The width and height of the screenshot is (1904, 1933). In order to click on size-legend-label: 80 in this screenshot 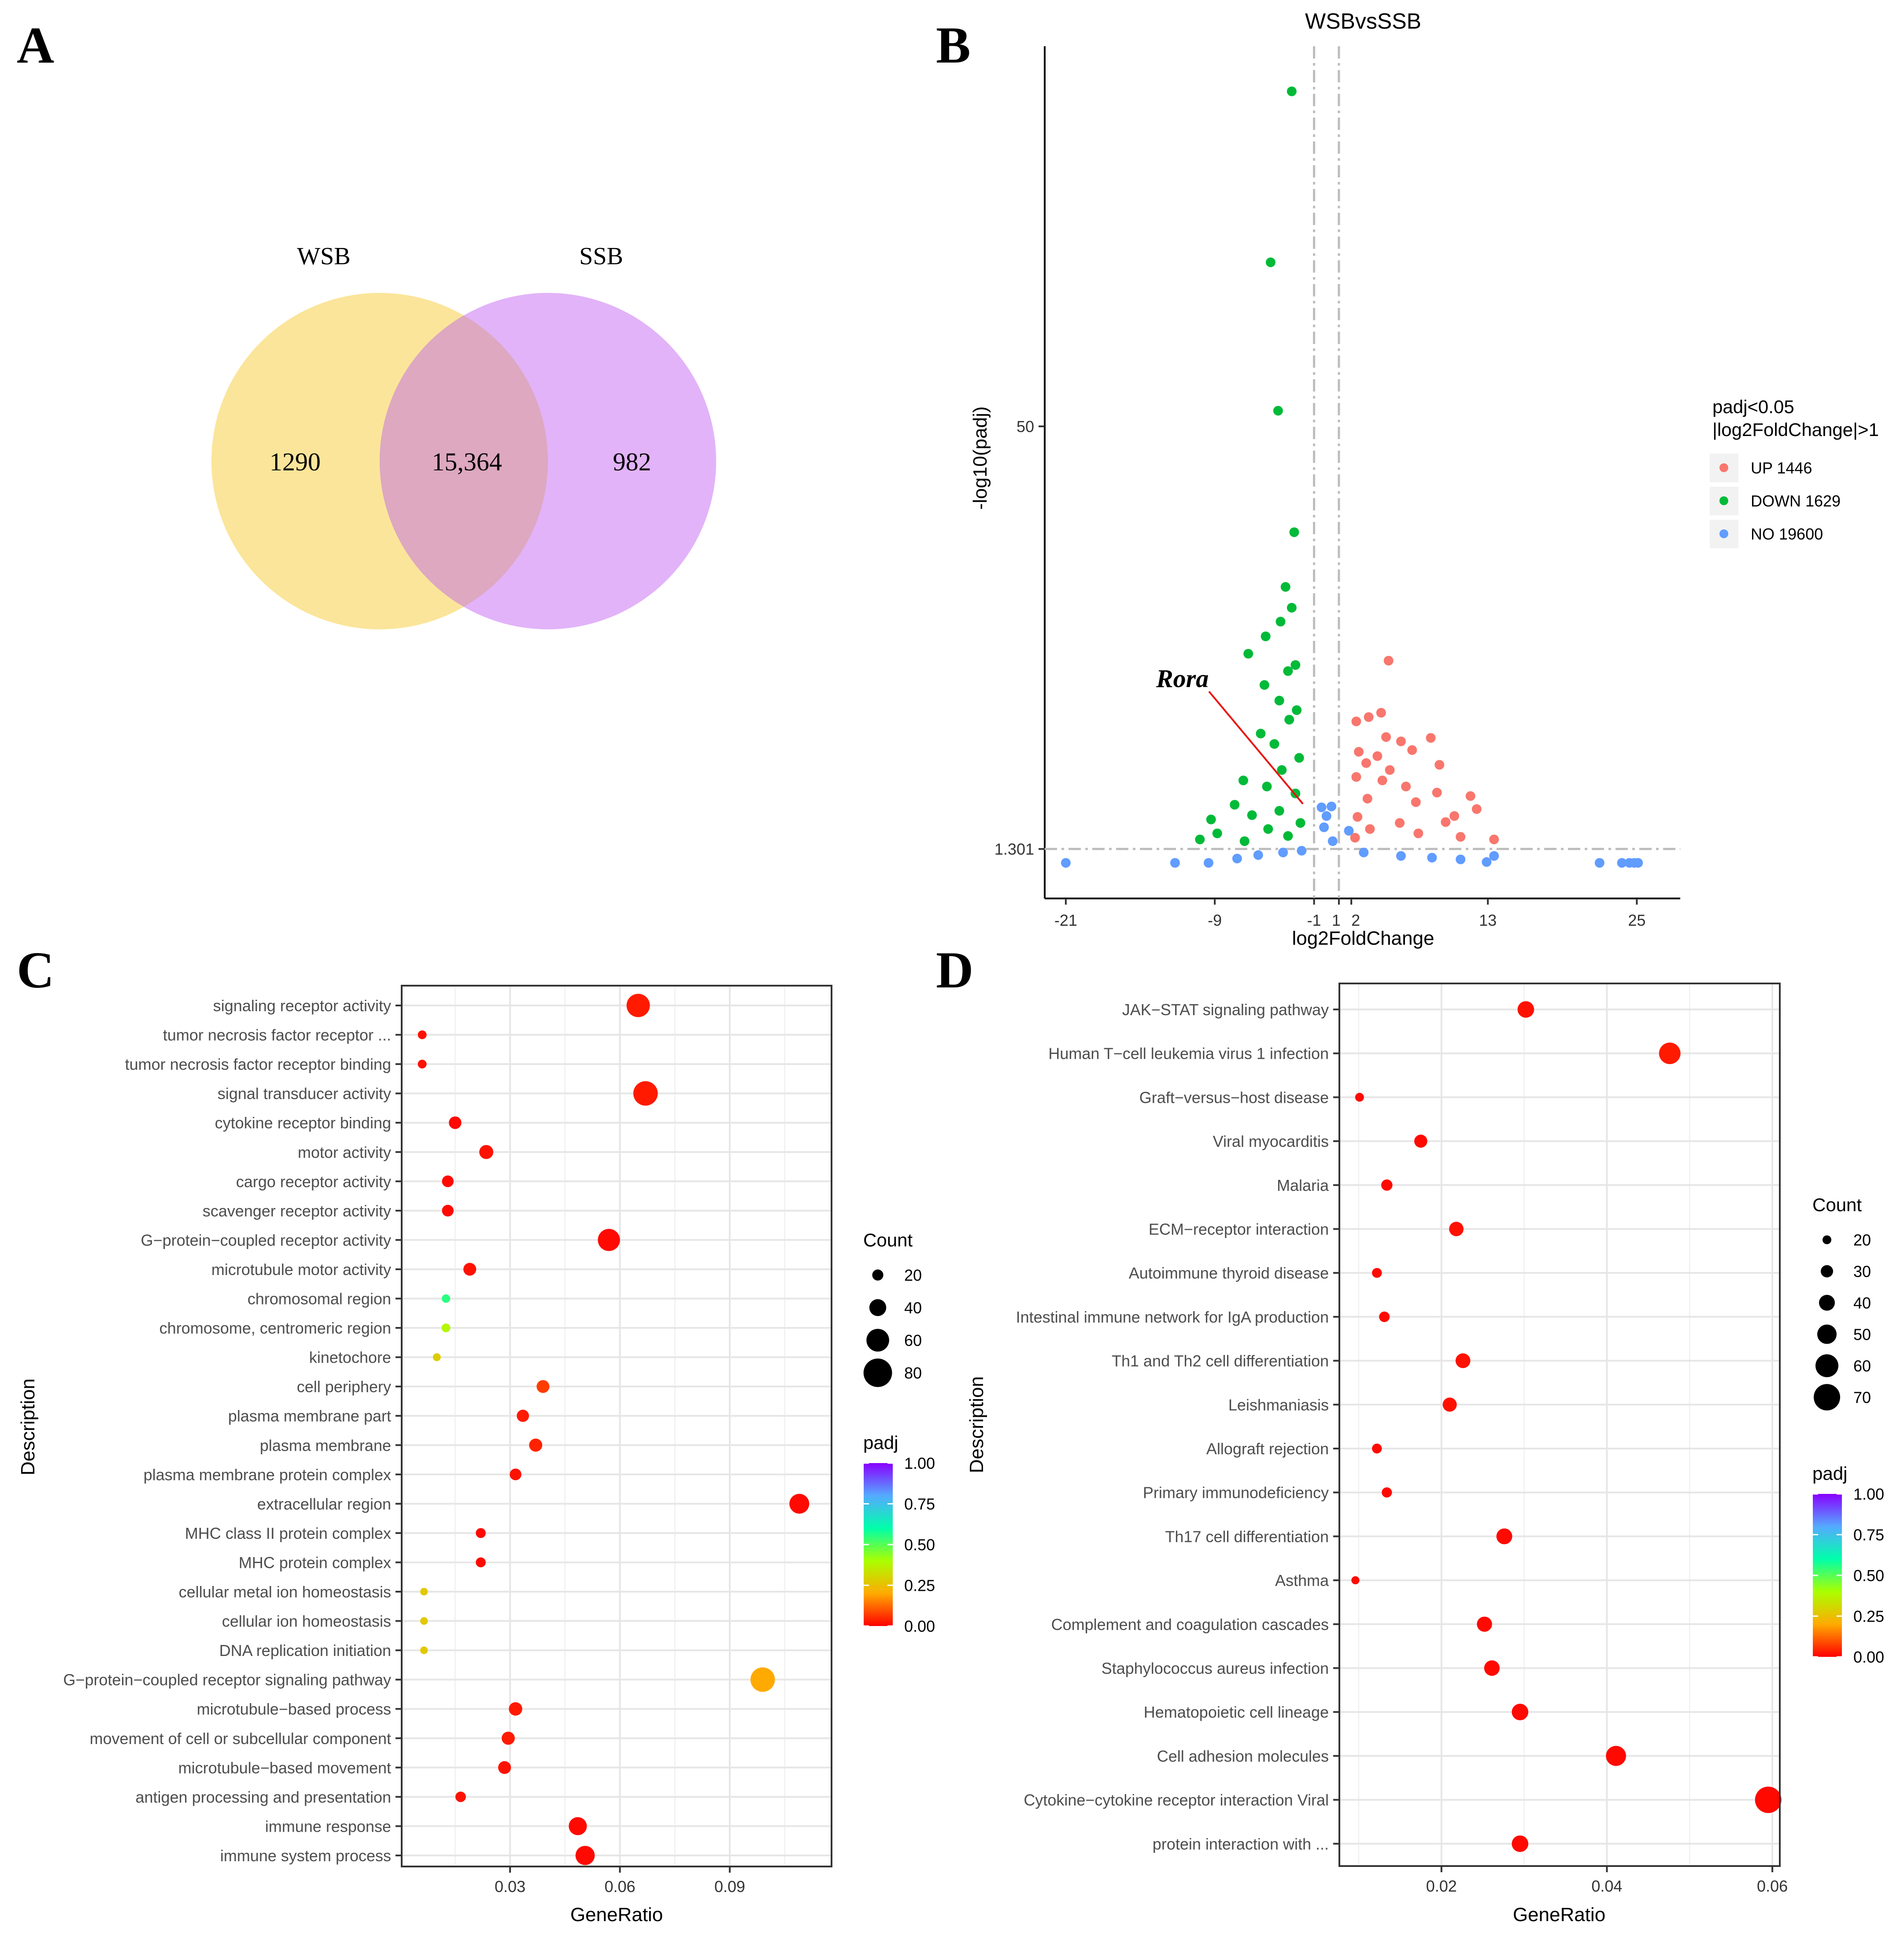, I will do `click(913, 1373)`.